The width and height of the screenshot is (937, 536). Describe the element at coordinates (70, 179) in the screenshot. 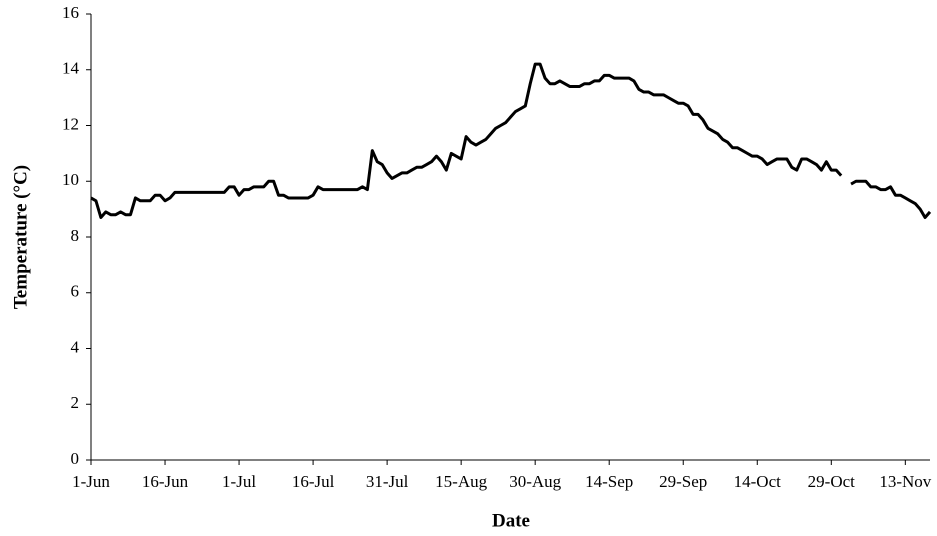

I see `y-tick-label: 10` at that location.